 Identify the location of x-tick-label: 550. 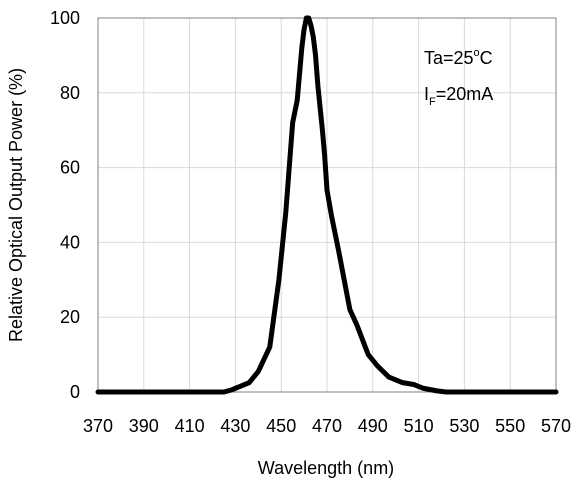
(510, 426).